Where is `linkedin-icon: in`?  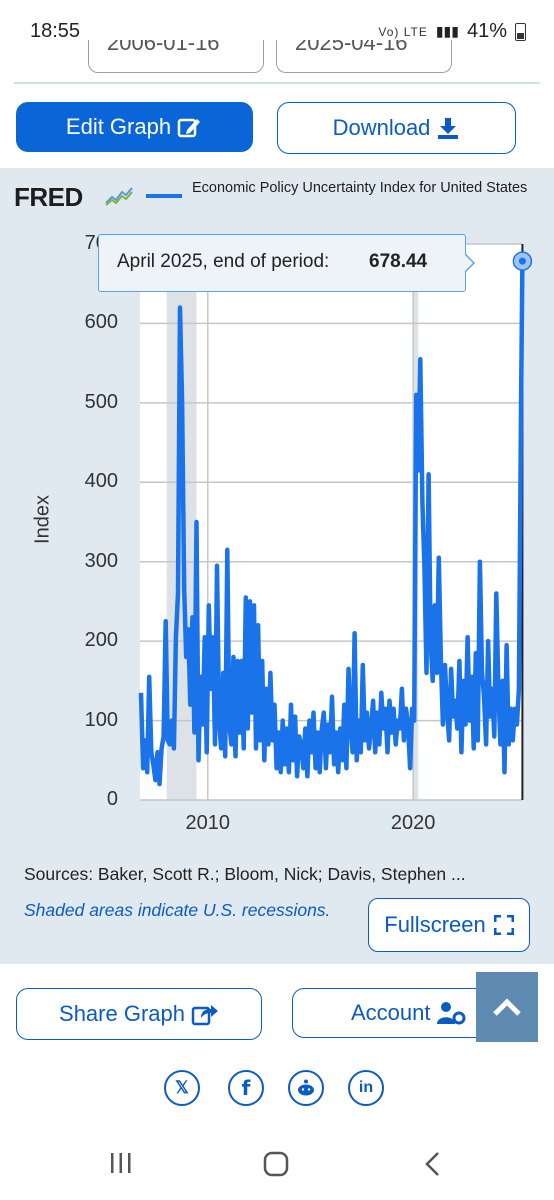 linkedin-icon: in is located at coordinates (366, 1087).